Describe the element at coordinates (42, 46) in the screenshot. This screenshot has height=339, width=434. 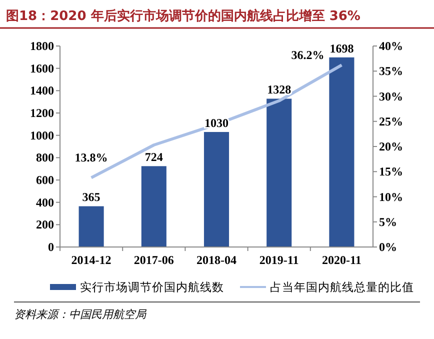
I see `y-tick-label: 1800` at that location.